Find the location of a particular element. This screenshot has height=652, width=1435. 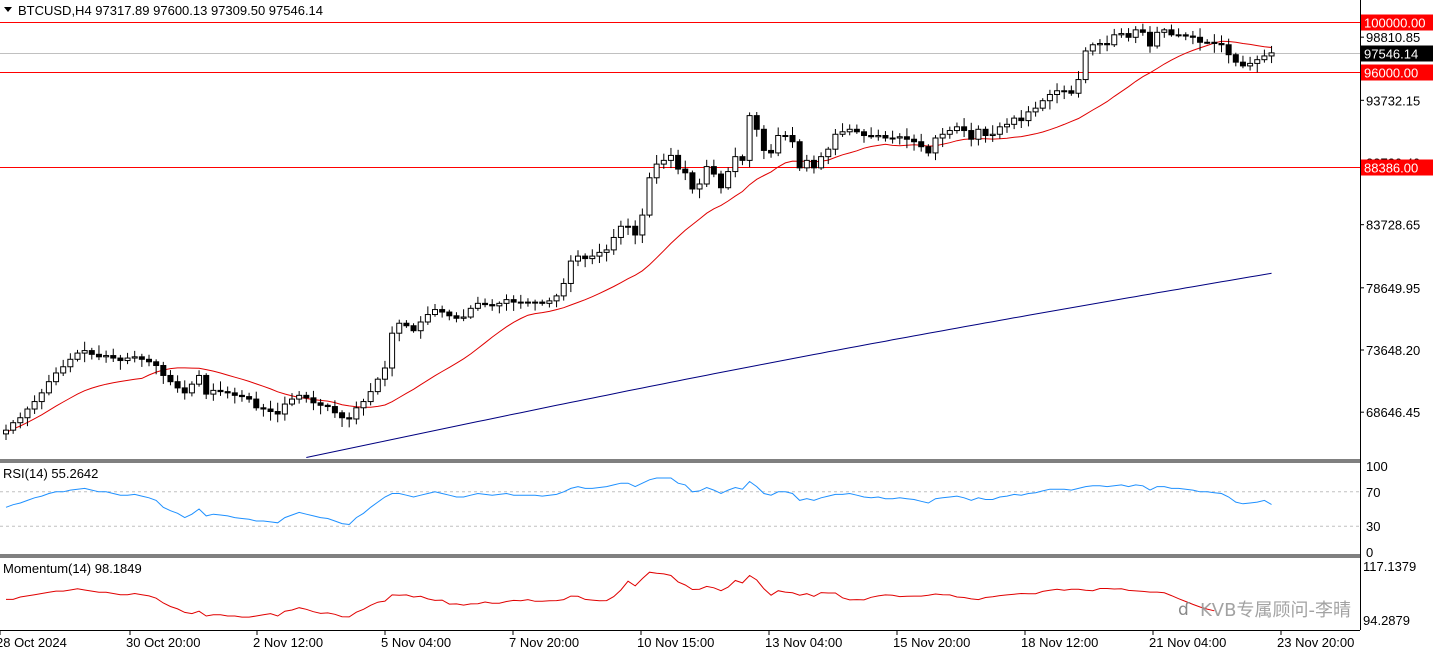

rsi-line is located at coordinates (638, 501).